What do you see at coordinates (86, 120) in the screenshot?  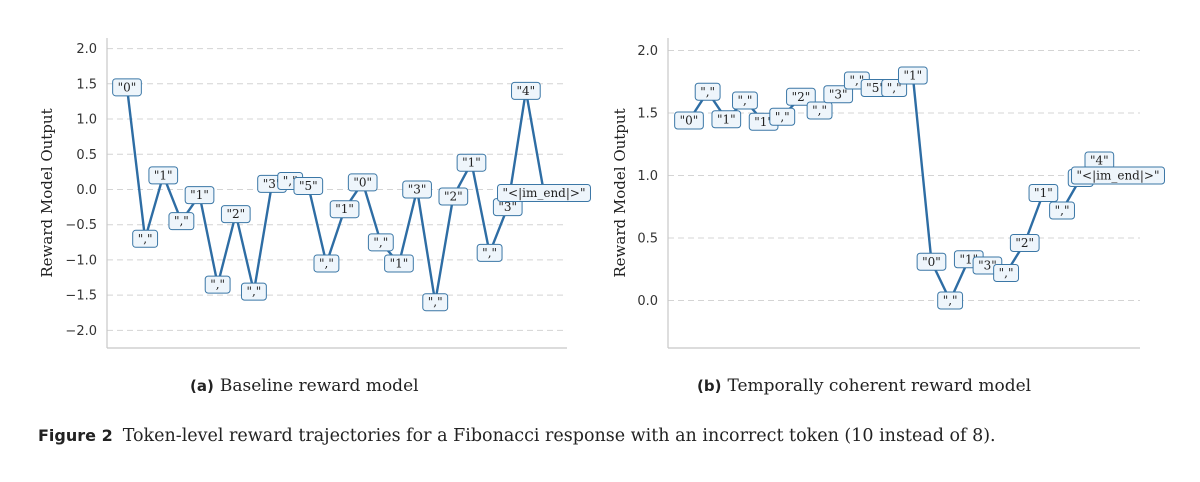 I see `panel-a-ytick-label: 1.0` at bounding box center [86, 120].